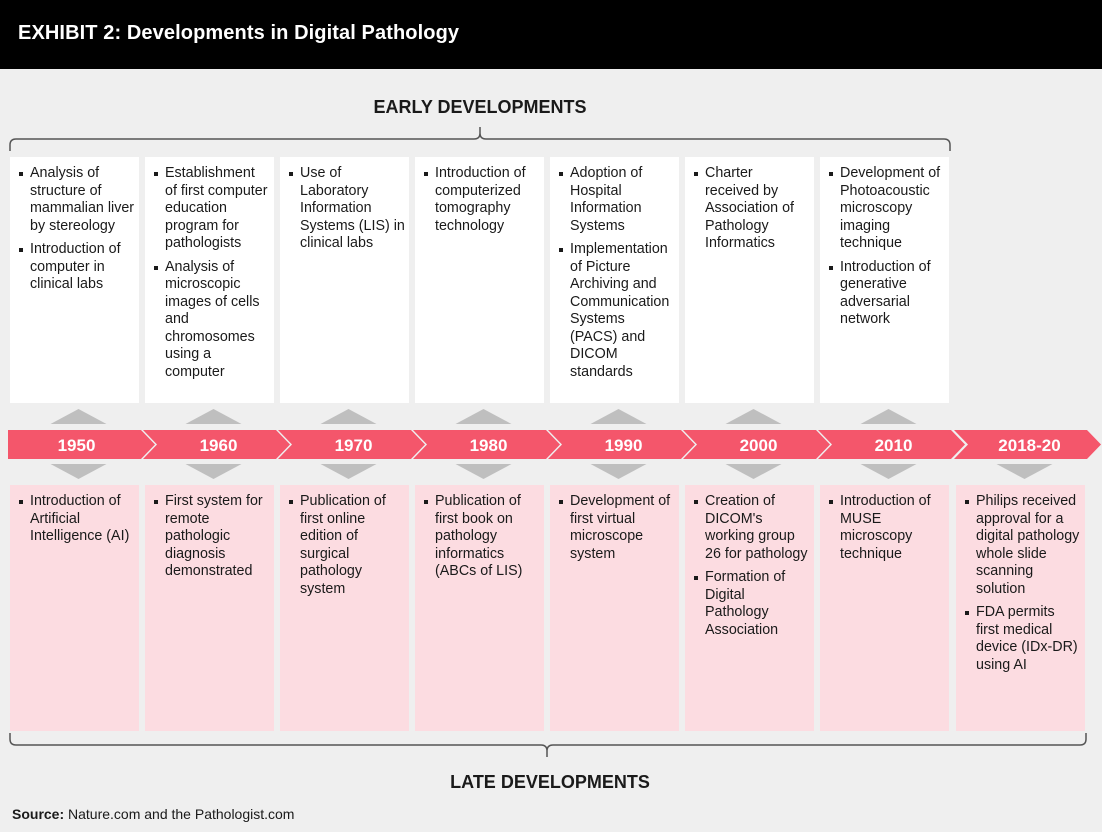  What do you see at coordinates (548, 745) in the screenshot?
I see `late-brace` at bounding box center [548, 745].